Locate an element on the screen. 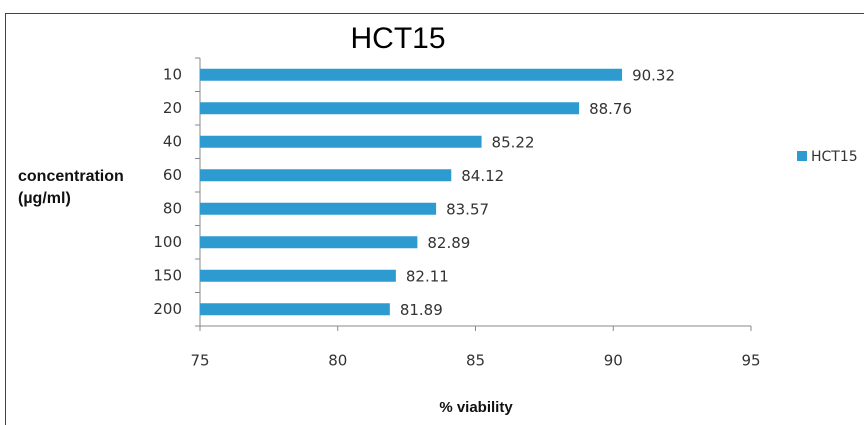 The width and height of the screenshot is (864, 425). data-label: 85.22 is located at coordinates (513, 142).